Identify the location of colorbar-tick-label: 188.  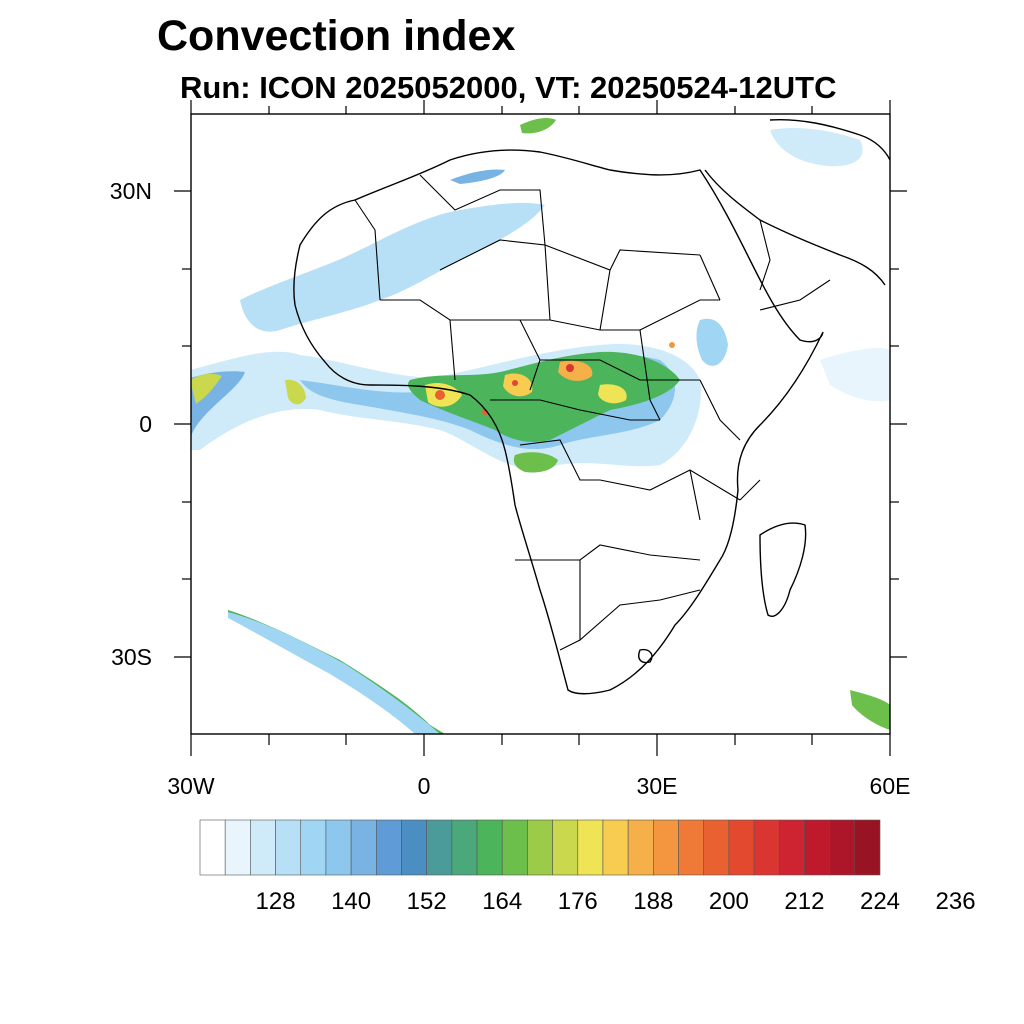
(653, 901).